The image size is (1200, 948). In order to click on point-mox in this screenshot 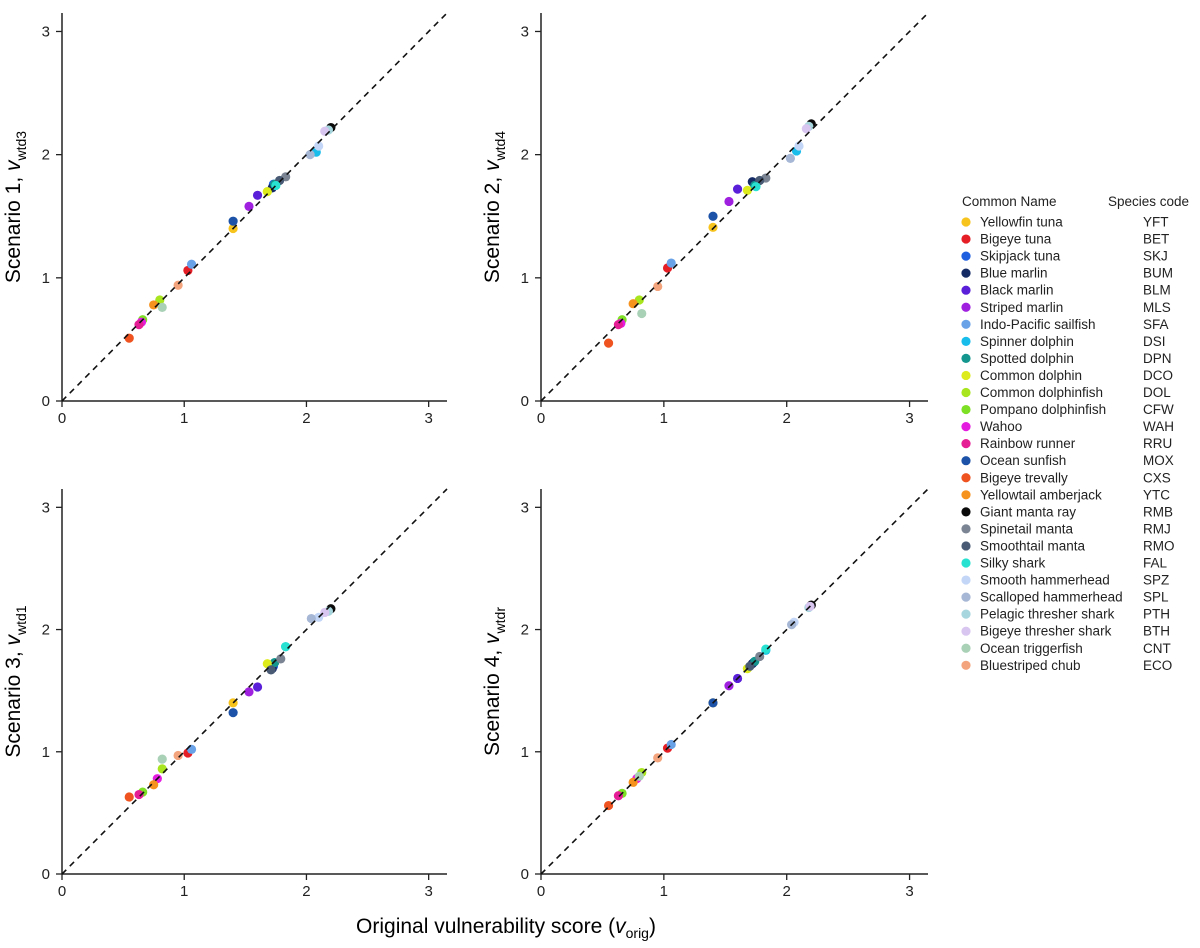, I will do `click(713, 216)`.